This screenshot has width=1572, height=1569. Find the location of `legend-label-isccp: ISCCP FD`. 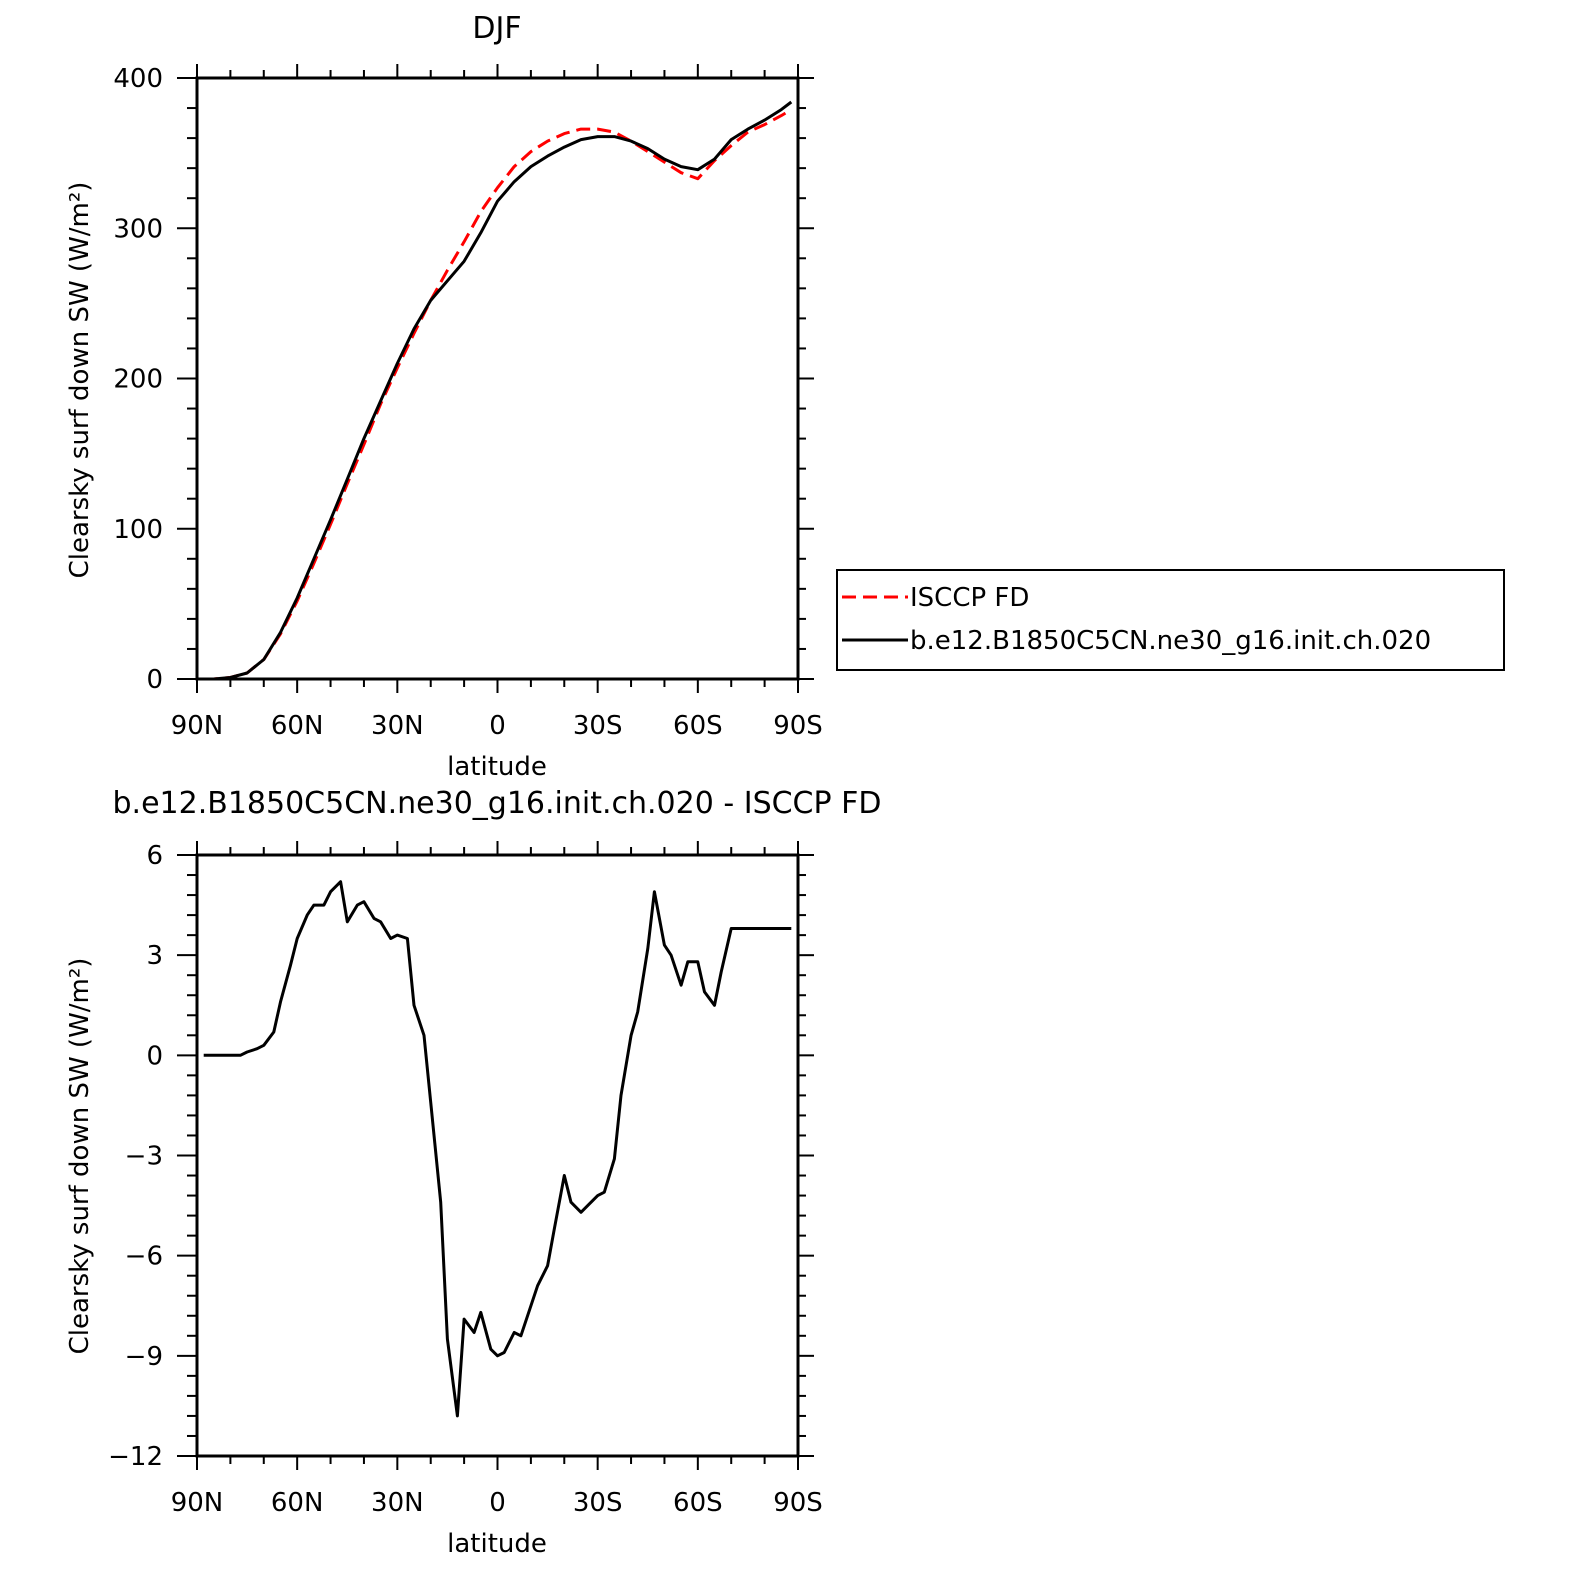

legend-label-isccp: ISCCP FD is located at coordinates (969, 598).